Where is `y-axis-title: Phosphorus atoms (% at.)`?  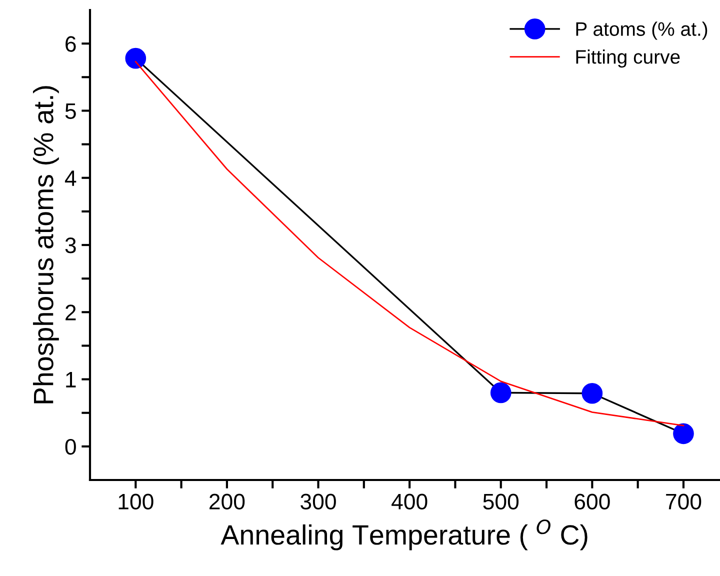 y-axis-title: Phosphorus atoms (% at.) is located at coordinates (46, 245).